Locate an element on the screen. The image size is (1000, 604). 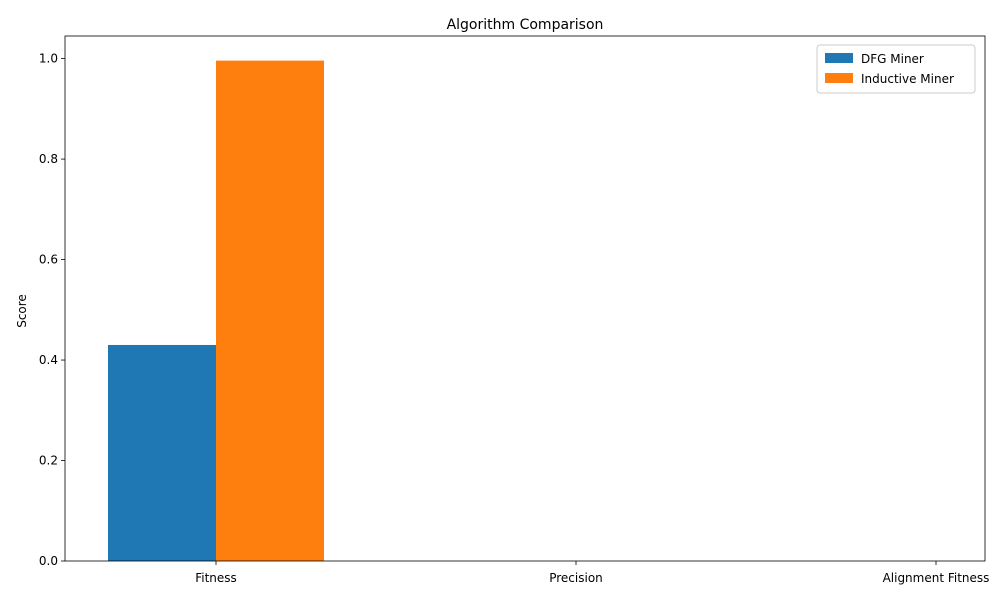
y-tick-label: 1.0 is located at coordinates (48, 59).